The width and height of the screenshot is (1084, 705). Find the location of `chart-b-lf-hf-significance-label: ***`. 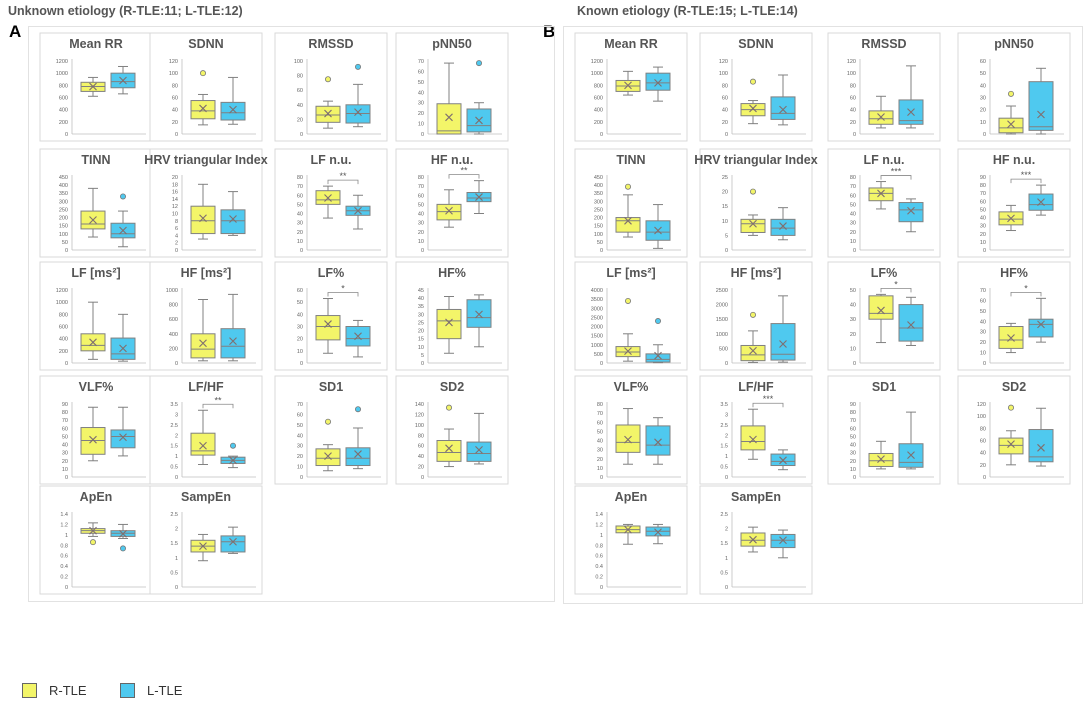

chart-b-lf-hf-significance-label: *** is located at coordinates (768, 399).